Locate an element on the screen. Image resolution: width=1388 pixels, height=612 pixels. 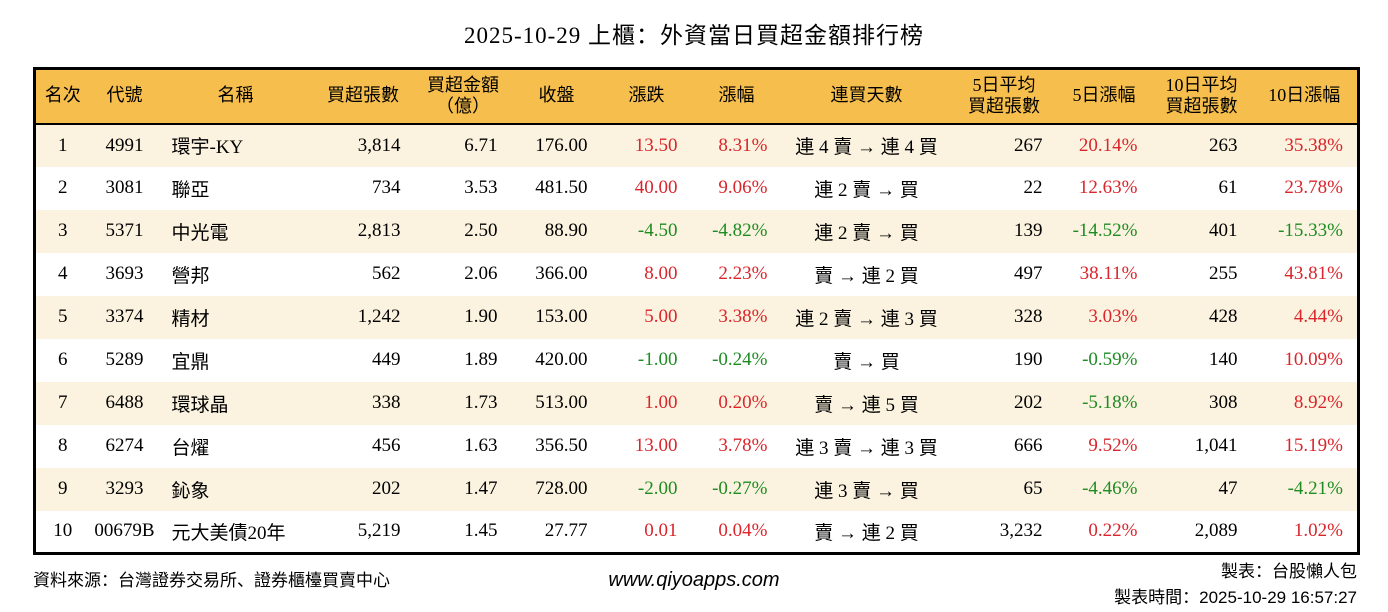
cell-pct5: 38.11% is located at coordinates (1108, 273).